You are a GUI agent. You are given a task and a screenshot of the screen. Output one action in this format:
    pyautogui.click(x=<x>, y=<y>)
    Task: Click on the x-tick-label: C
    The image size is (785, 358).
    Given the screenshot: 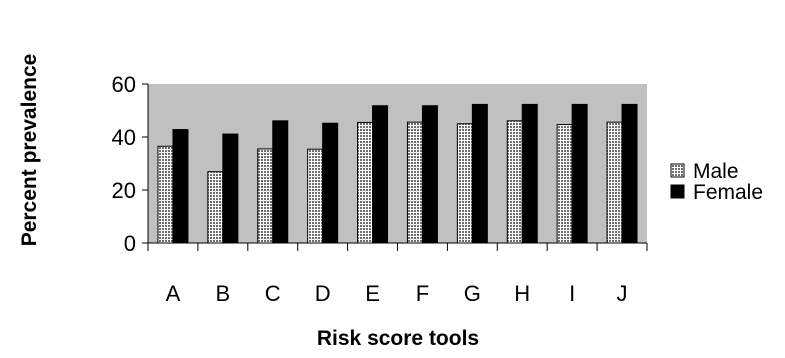 What is the action you would take?
    pyautogui.click(x=273, y=293)
    